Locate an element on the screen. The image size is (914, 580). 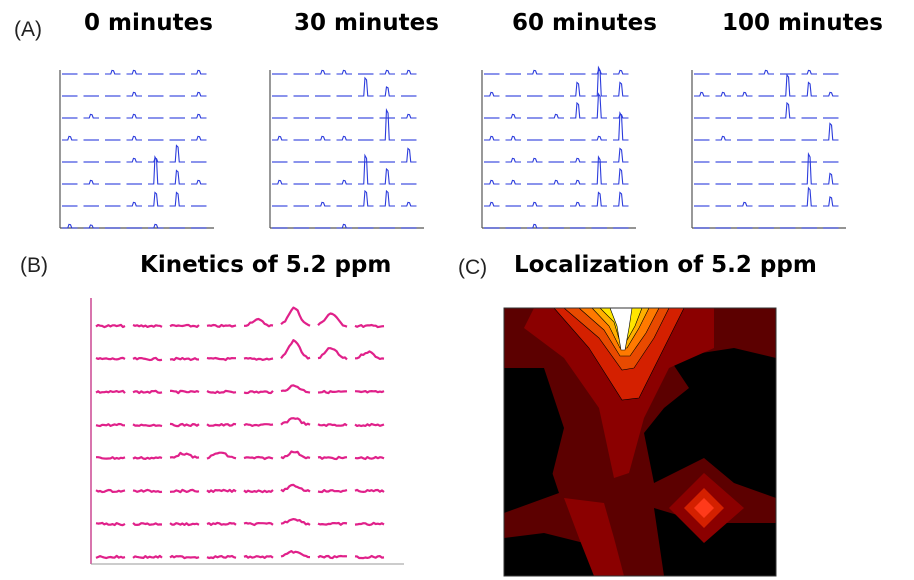
panel-a-title-1: 30 minutes is located at coordinates (366, 23).